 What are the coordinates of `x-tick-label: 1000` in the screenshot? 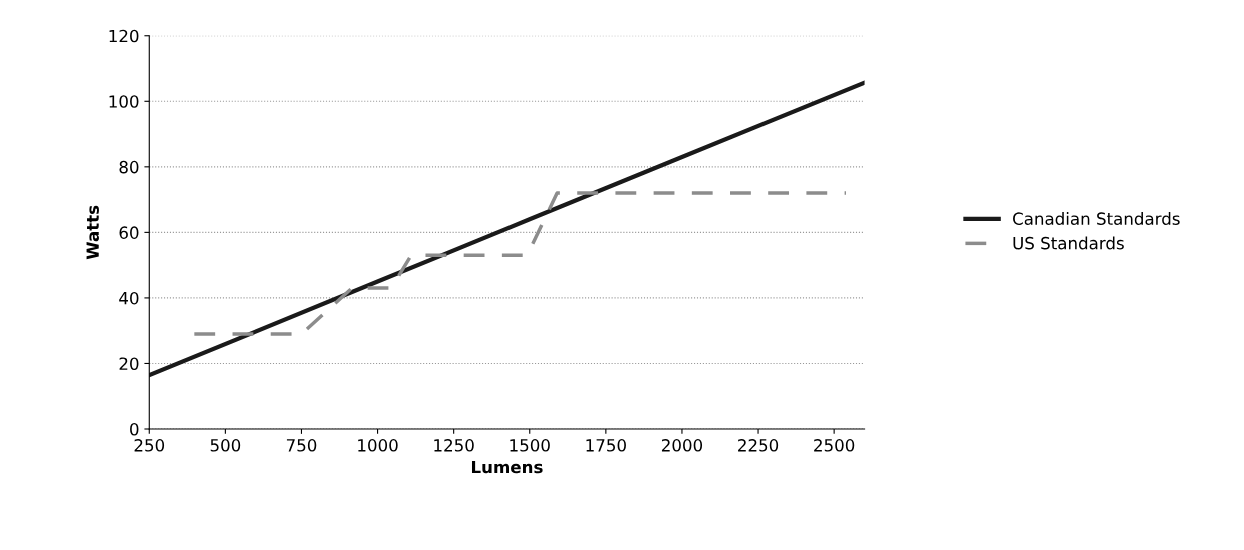 It's located at (378, 445).